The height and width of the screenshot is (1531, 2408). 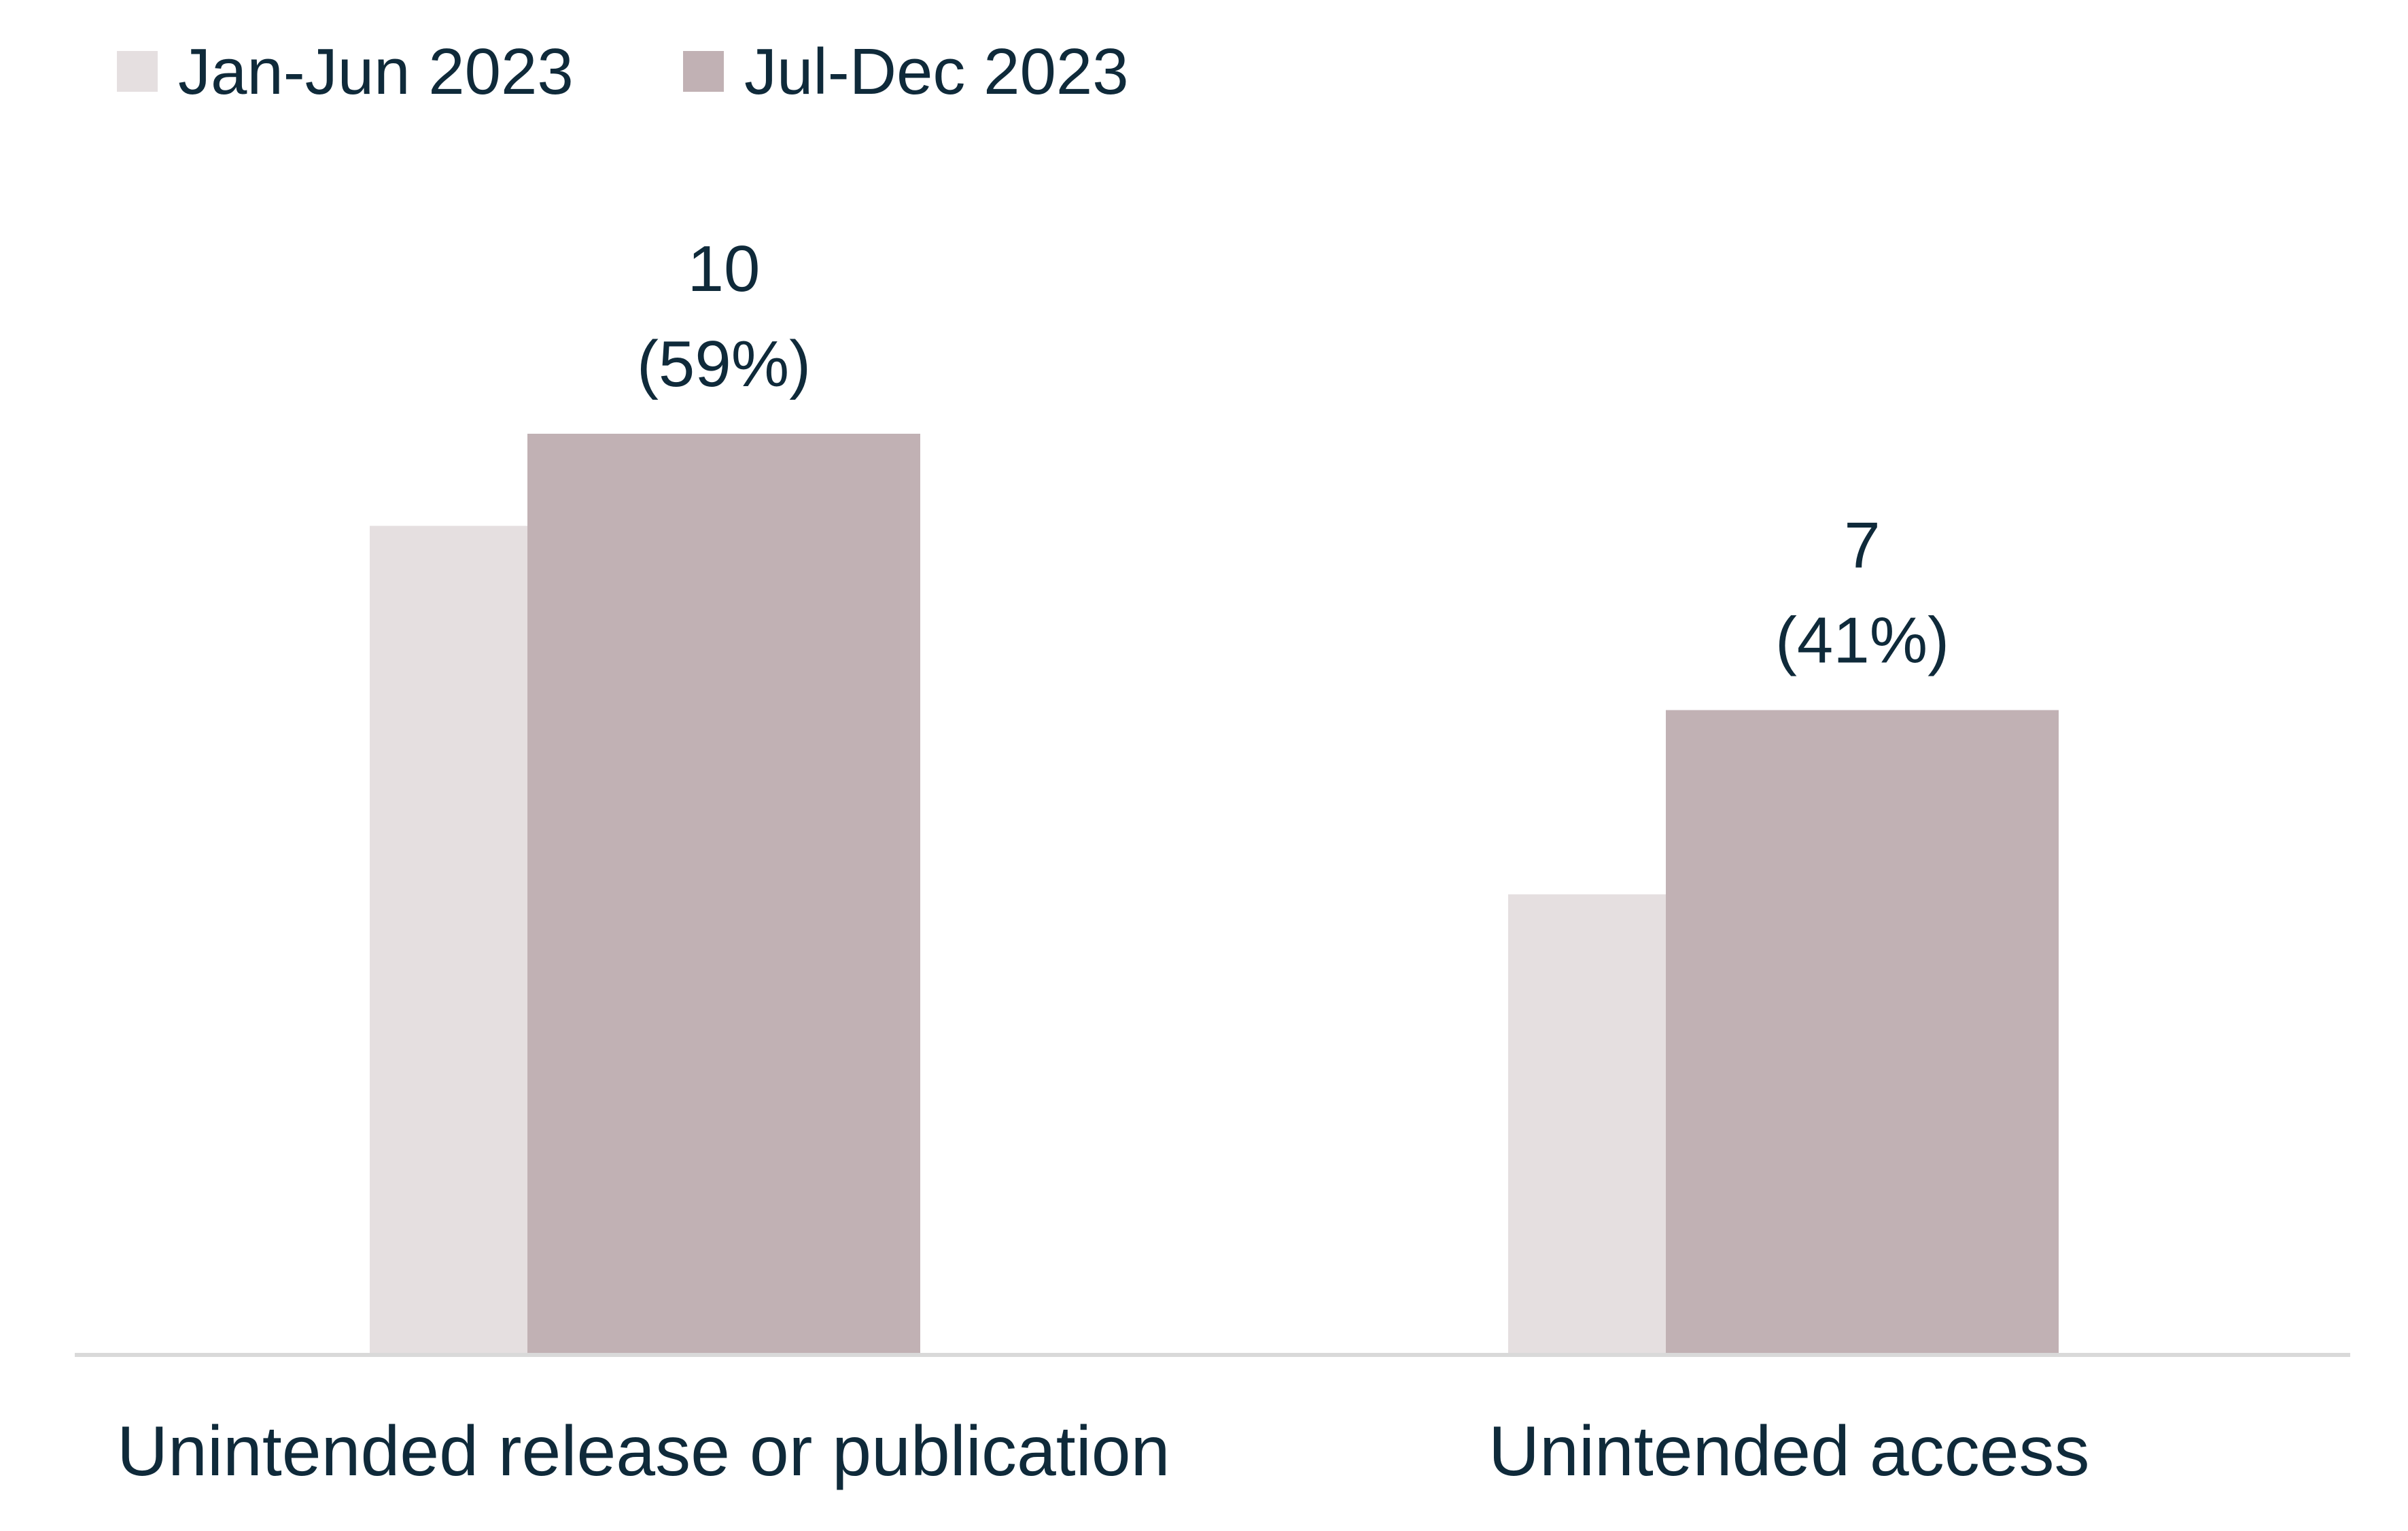 I want to click on legend-label-2: Jul-Dec 2023, so click(x=936, y=71).